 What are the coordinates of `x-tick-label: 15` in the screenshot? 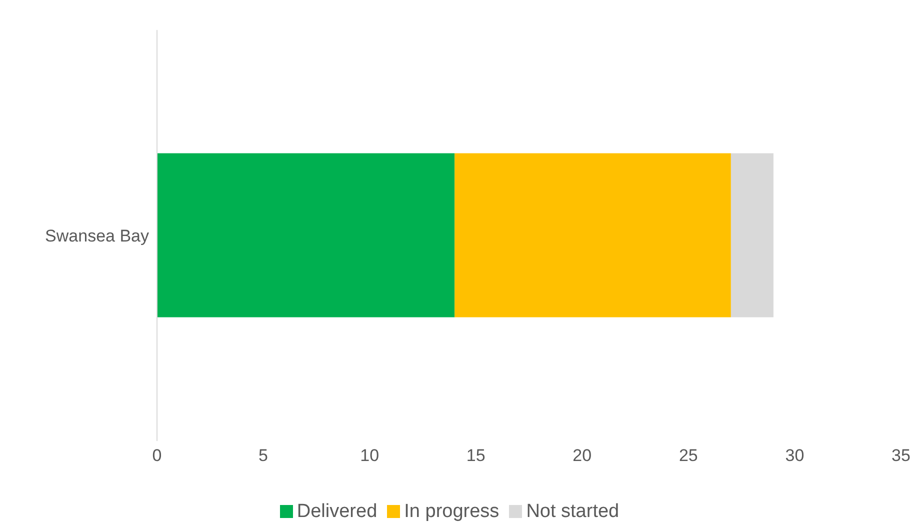 It's located at (476, 456).